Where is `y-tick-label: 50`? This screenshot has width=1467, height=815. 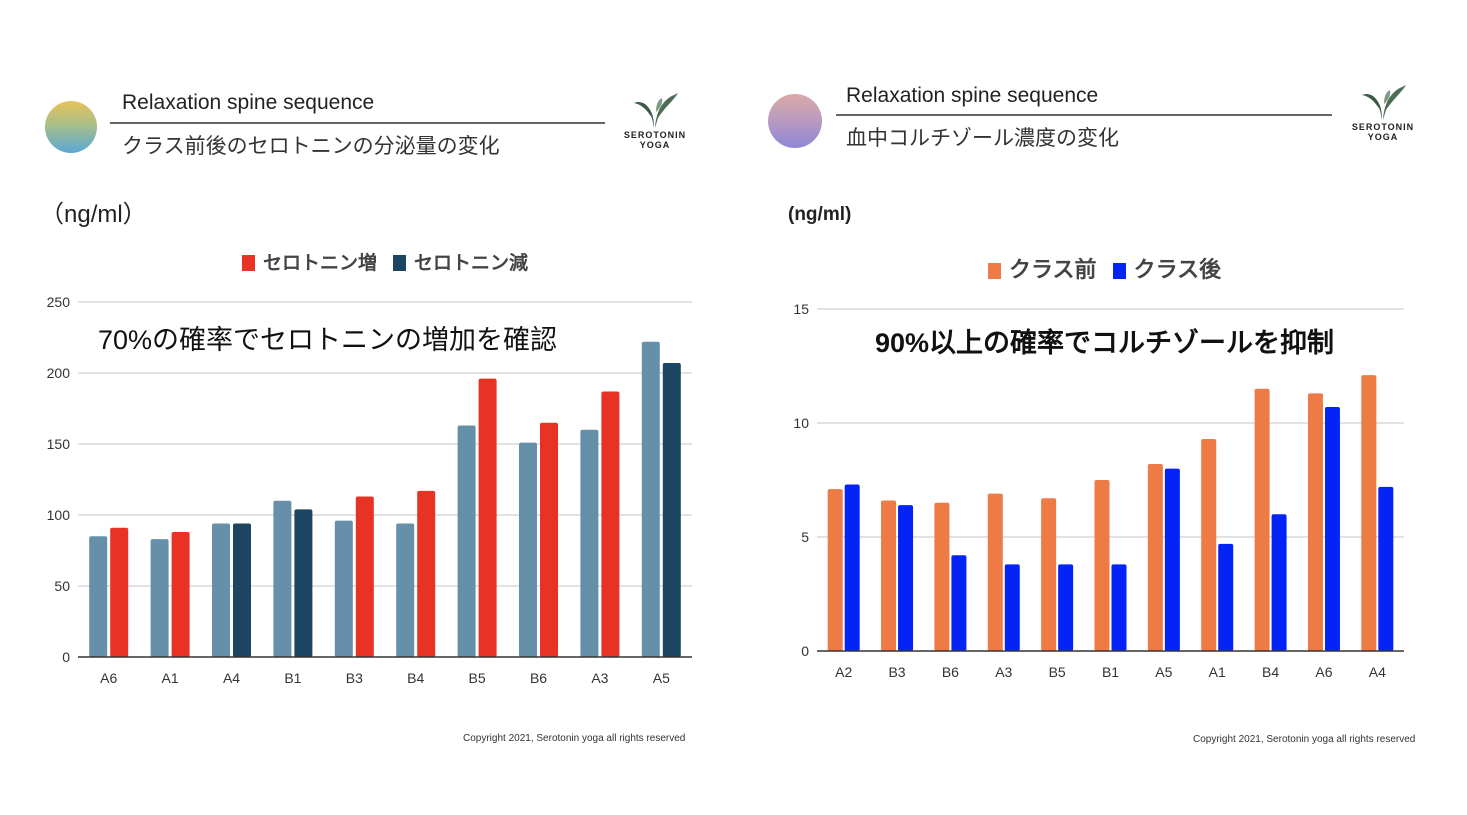 y-tick-label: 50 is located at coordinates (62, 586).